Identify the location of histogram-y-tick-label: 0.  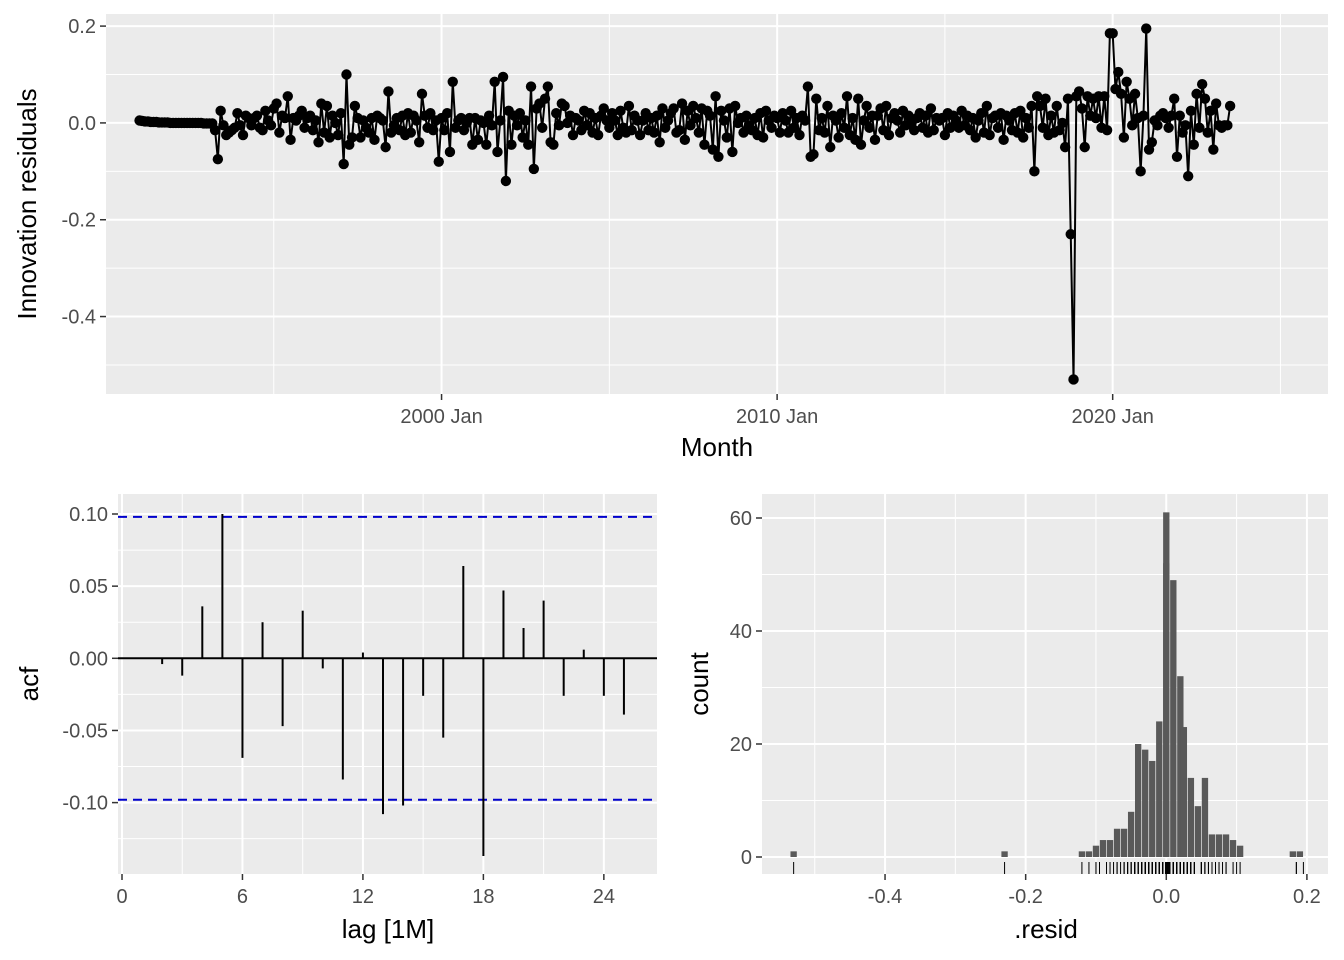
(746, 858).